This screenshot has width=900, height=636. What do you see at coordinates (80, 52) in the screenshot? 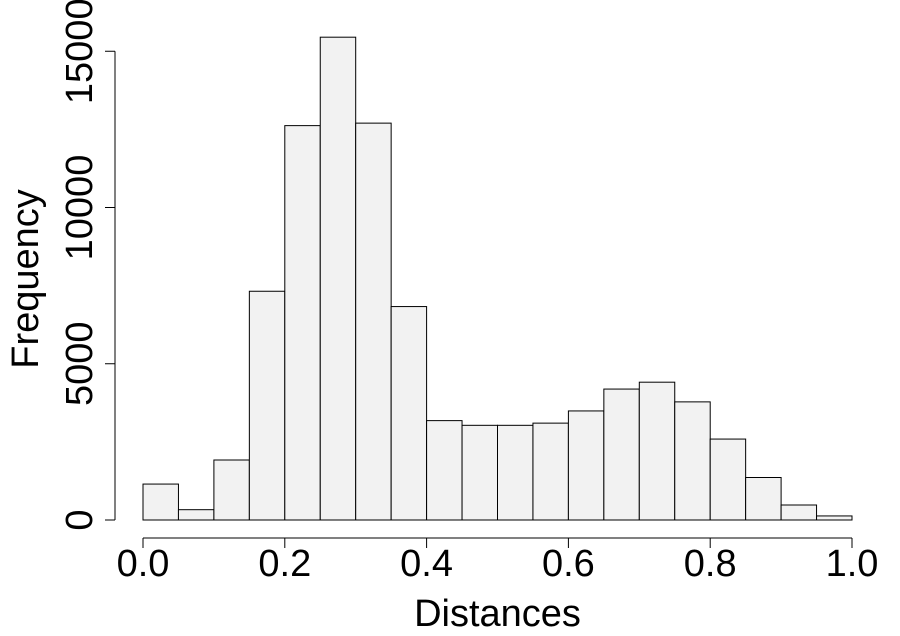
I see `y-tick-label: 15000` at bounding box center [80, 52].